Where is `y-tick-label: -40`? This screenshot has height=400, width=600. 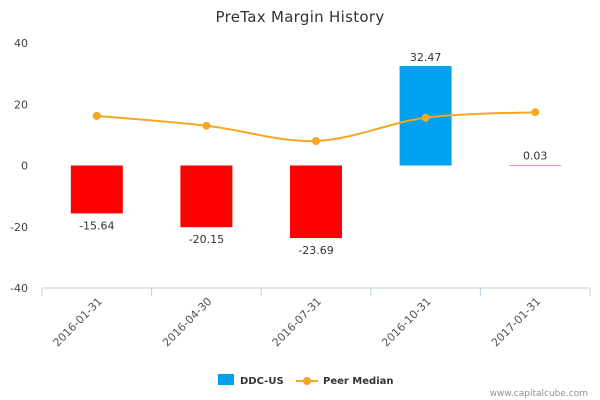 y-tick-label: -40 is located at coordinates (19, 288).